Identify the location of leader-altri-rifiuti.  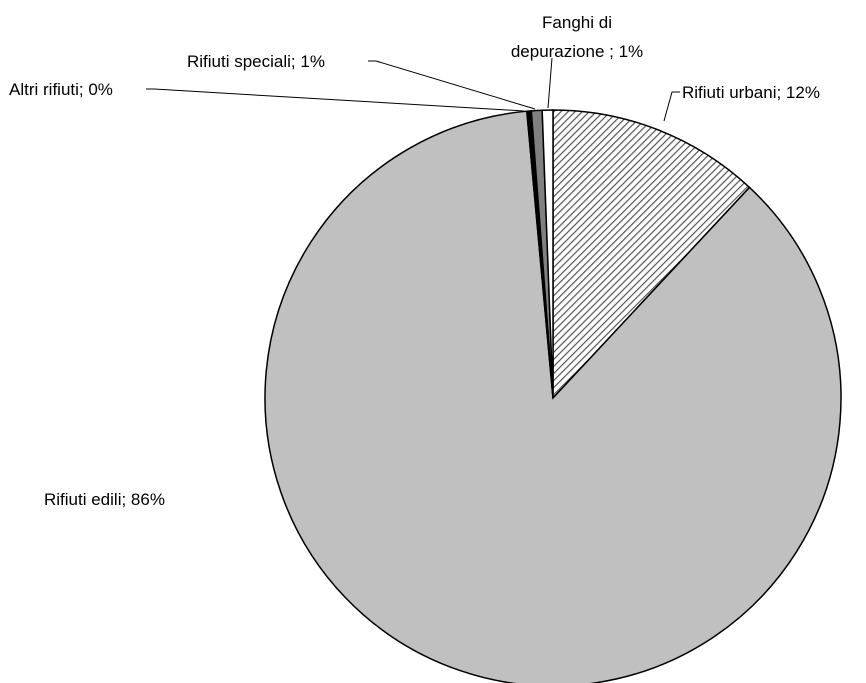
(335, 100).